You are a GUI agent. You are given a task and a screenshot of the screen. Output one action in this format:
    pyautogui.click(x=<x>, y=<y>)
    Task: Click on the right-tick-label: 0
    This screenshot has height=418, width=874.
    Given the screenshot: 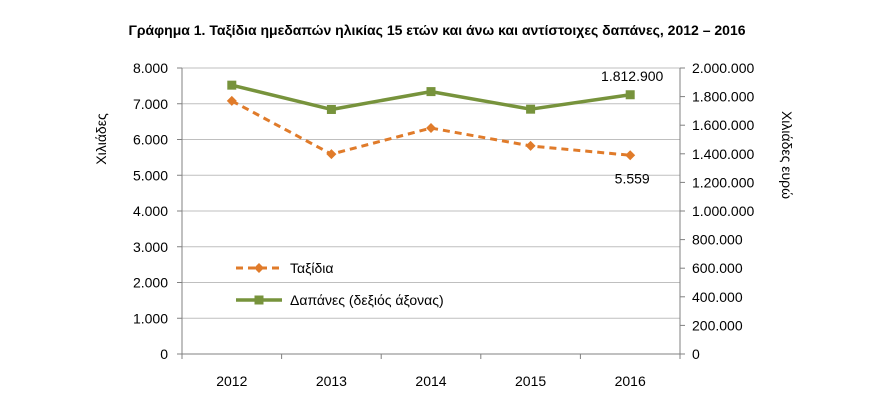 What is the action you would take?
    pyautogui.click(x=696, y=354)
    